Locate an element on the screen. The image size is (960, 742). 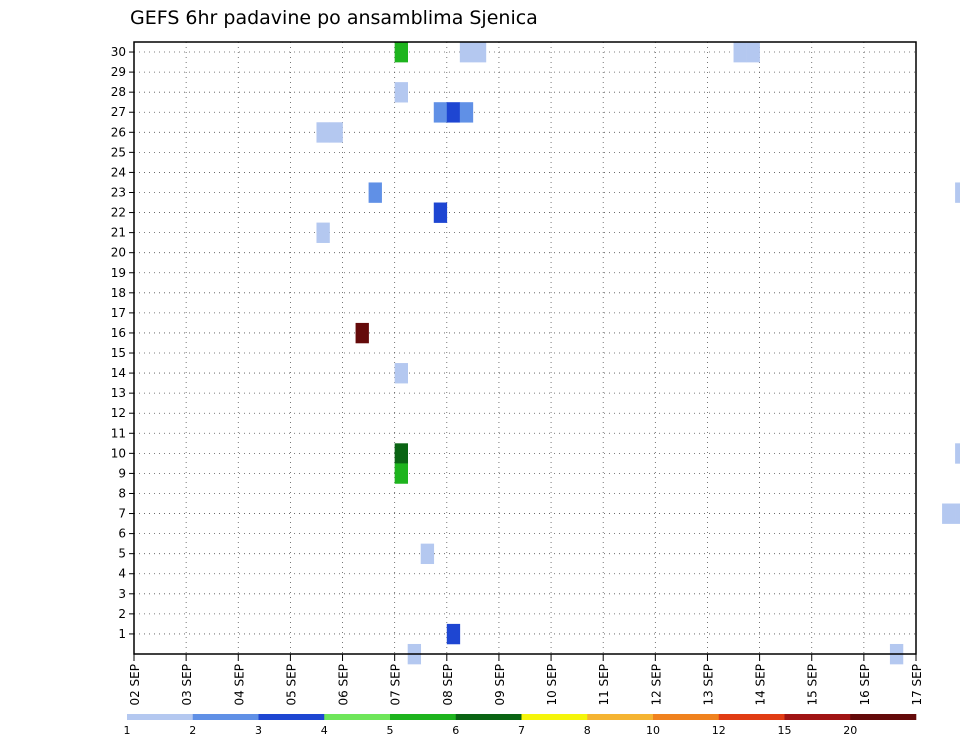
x-tick-label: 11 SEP is located at coordinates (604, 685).